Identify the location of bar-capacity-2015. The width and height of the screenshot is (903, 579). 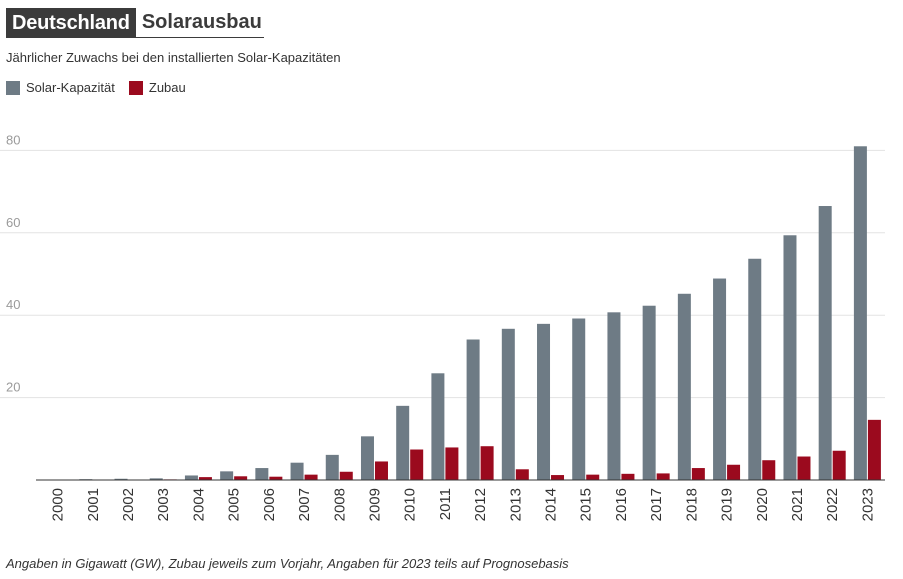
(579, 399).